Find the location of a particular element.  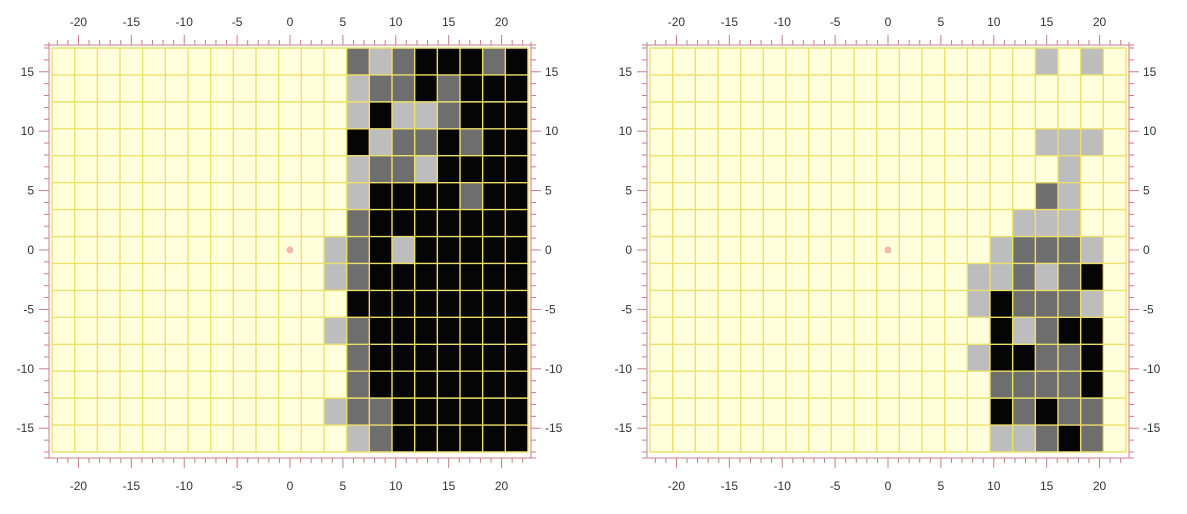

y-tick-label-right: -10 is located at coordinates (1152, 369).